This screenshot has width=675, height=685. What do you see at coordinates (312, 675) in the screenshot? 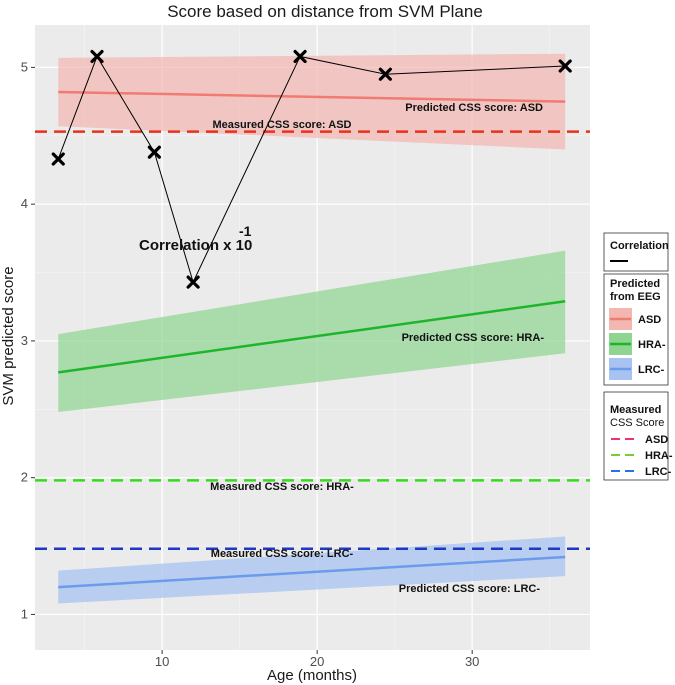
I see `x-axis-label: Age (months)` at bounding box center [312, 675].